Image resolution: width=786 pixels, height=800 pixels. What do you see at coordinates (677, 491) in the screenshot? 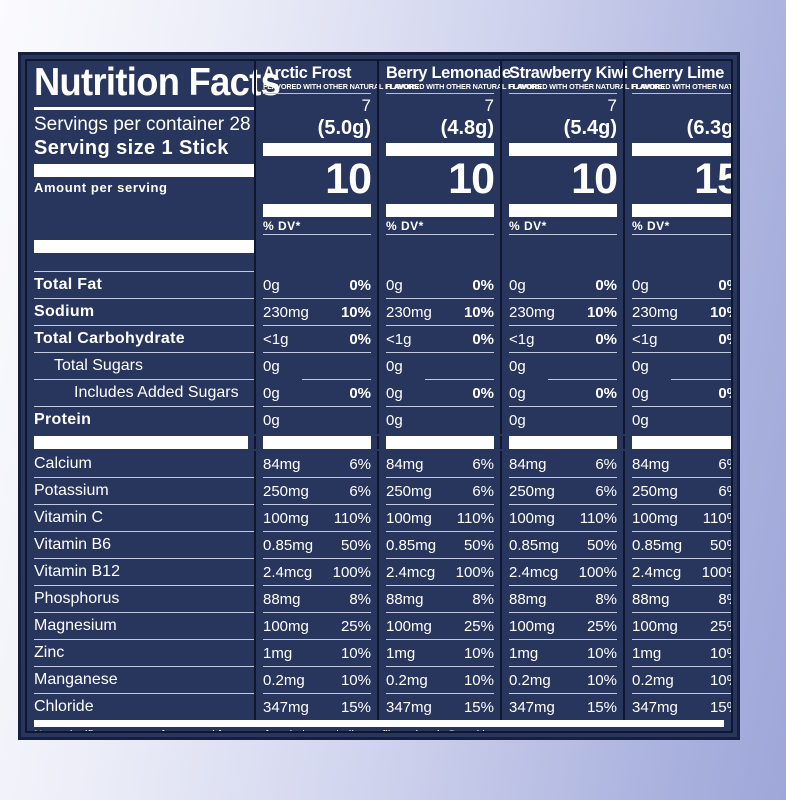
I see `nutrient-value-cell: 250mg 6%` at bounding box center [677, 491].